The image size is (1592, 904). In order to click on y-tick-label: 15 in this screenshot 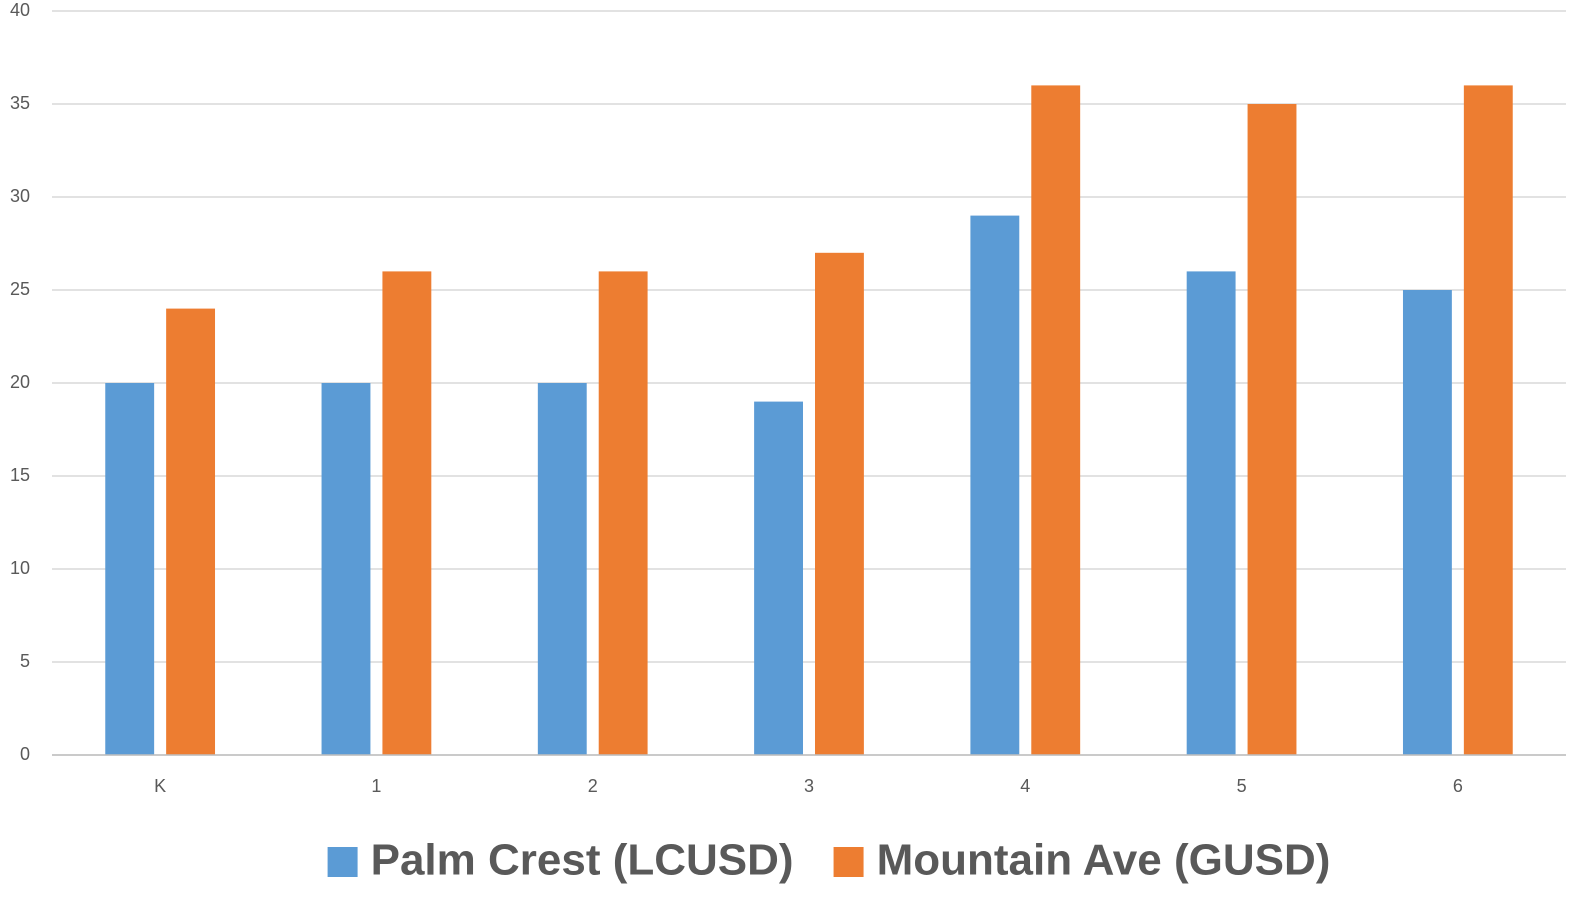, I will do `click(20, 475)`.